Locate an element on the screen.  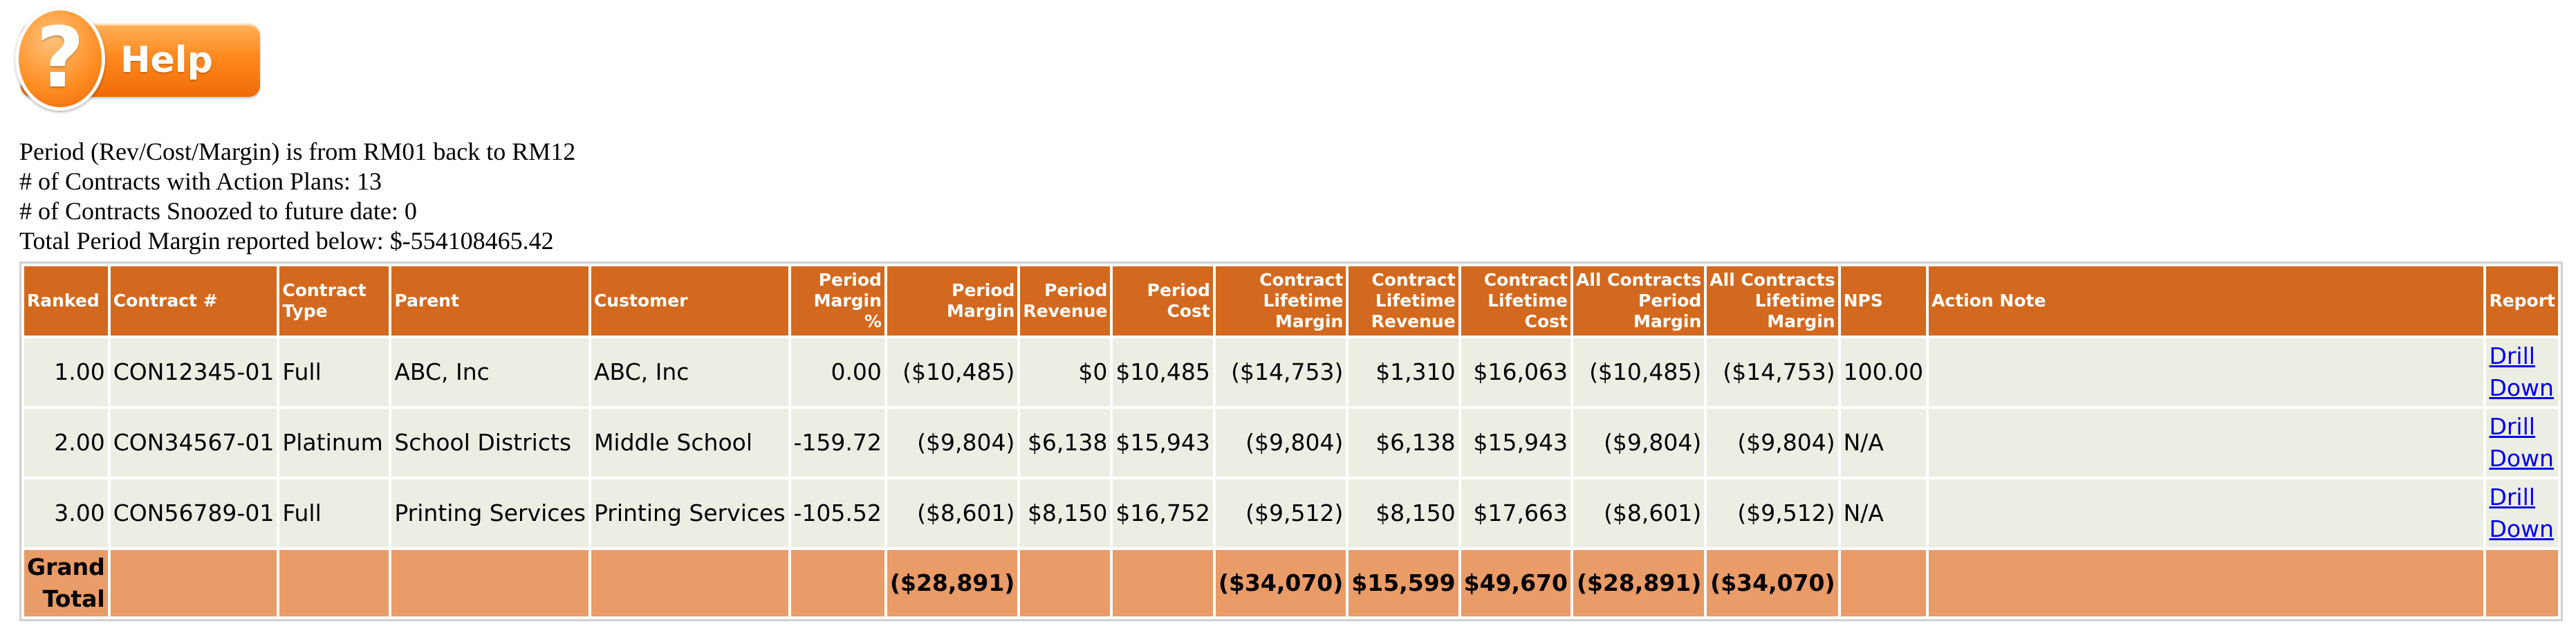
total-contract-lifetime-margin: ($34,070) is located at coordinates (1281, 583).